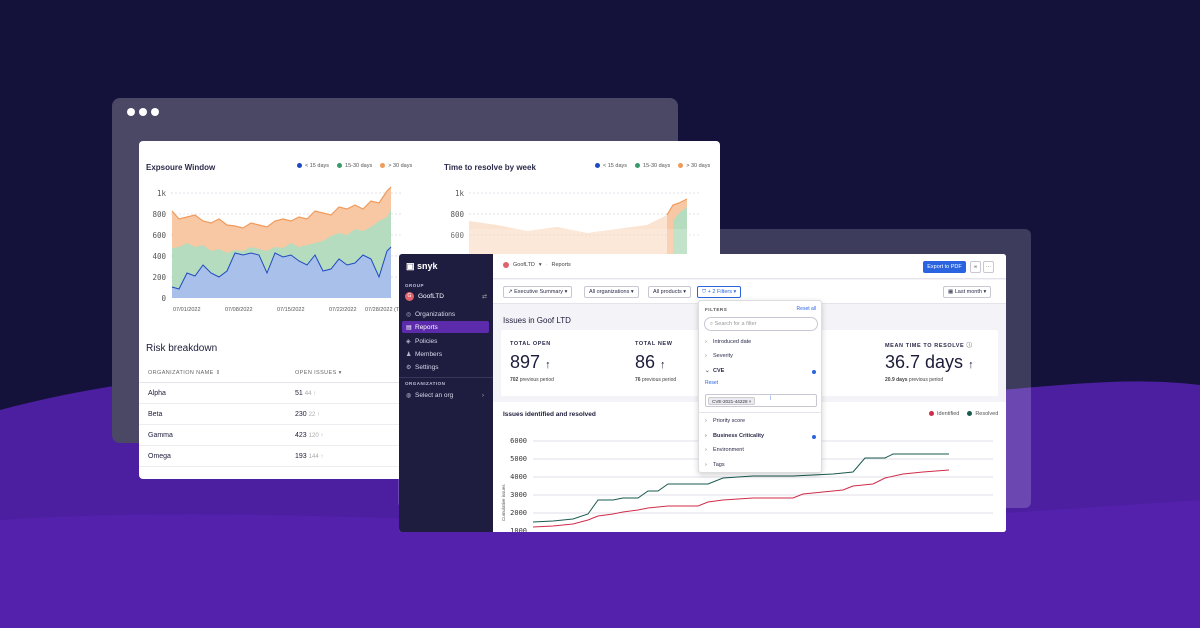 The width and height of the screenshot is (1200, 628). Describe the element at coordinates (409, 327) in the screenshot. I see `reports-icon: ▤` at that location.